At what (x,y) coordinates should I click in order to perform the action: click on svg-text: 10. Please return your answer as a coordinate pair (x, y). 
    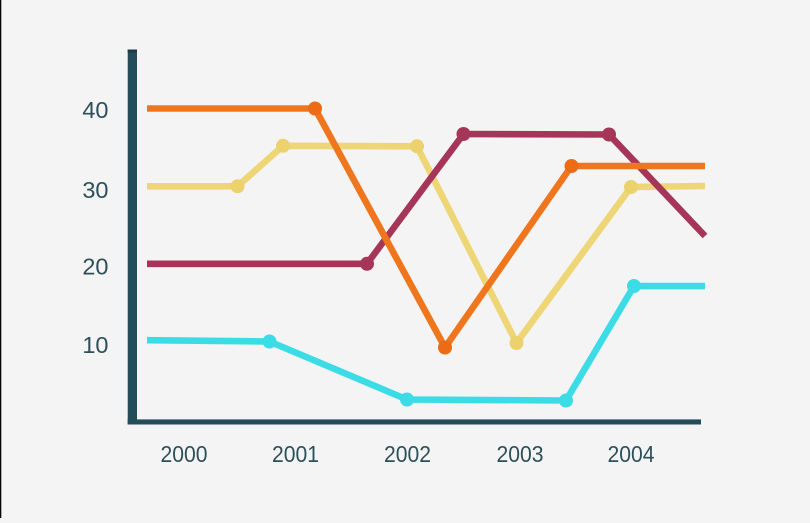
    Looking at the image, I should click on (95, 345).